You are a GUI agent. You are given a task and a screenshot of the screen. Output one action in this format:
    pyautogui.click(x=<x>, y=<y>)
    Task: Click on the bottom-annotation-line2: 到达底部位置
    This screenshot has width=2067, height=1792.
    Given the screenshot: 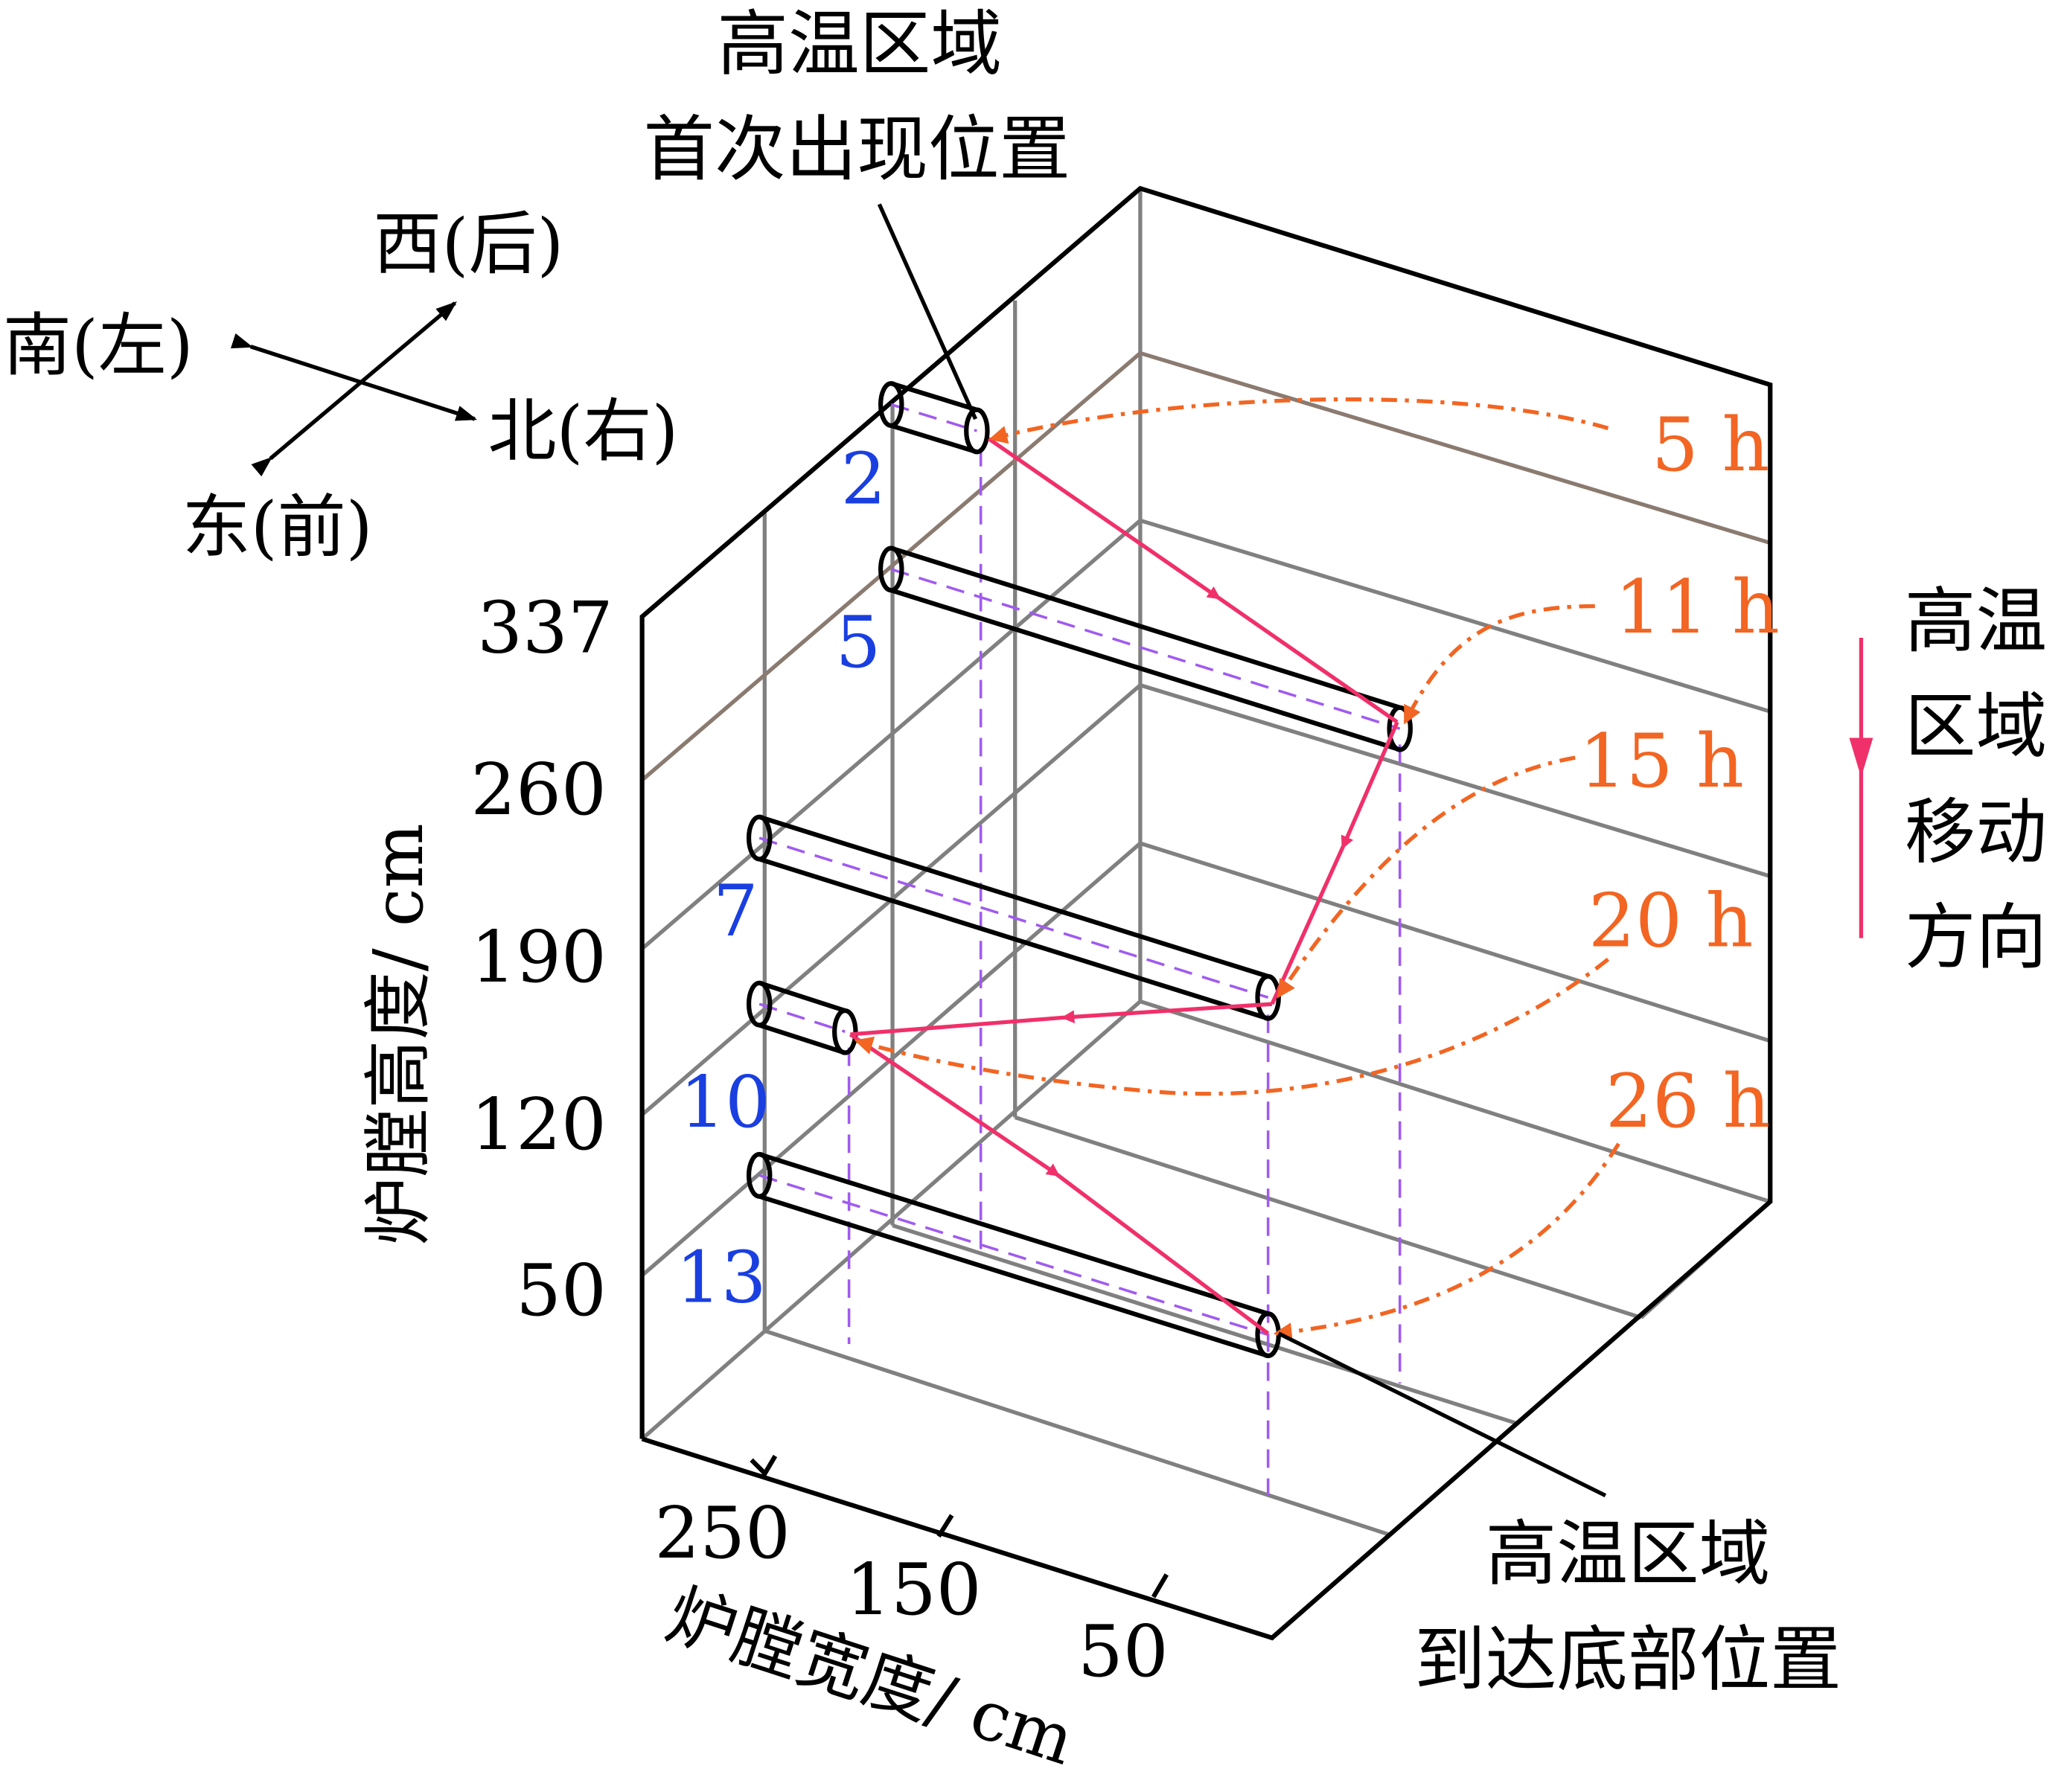 What is the action you would take?
    pyautogui.click(x=1627, y=1659)
    